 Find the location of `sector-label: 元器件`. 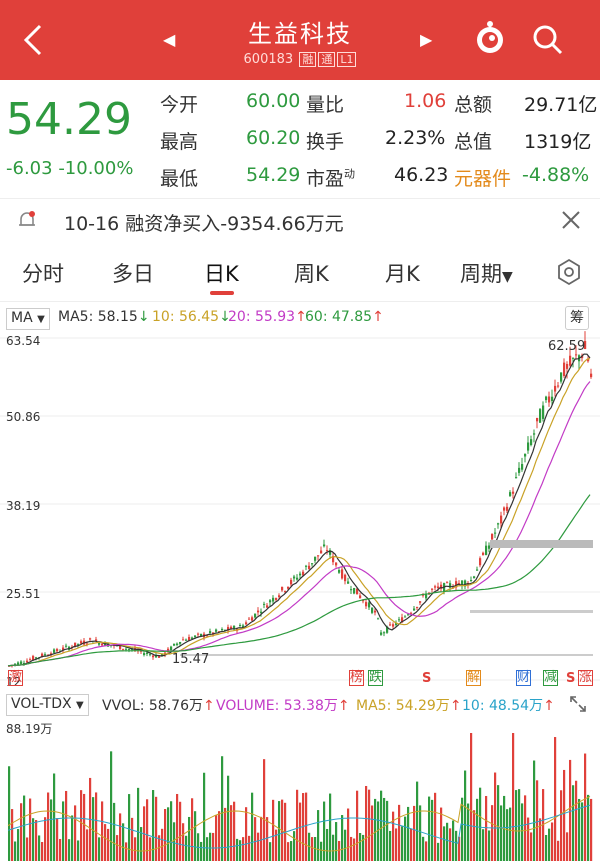

sector-label: 元器件 is located at coordinates (483, 179).